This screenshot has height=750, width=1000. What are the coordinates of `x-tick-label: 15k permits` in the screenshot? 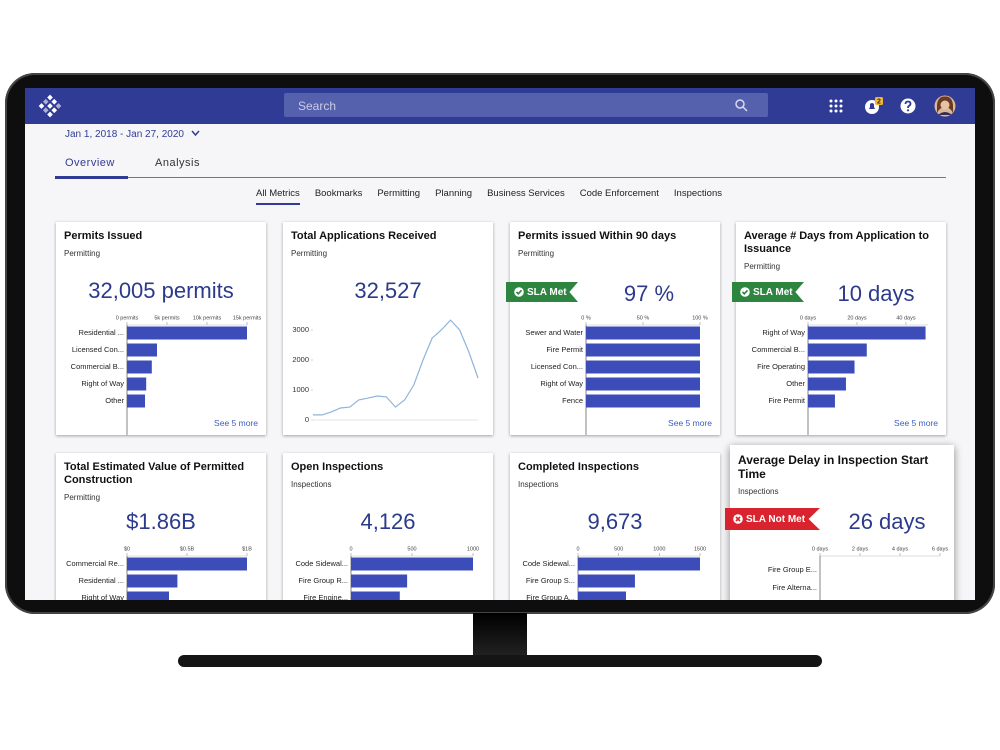 It's located at (247, 318).